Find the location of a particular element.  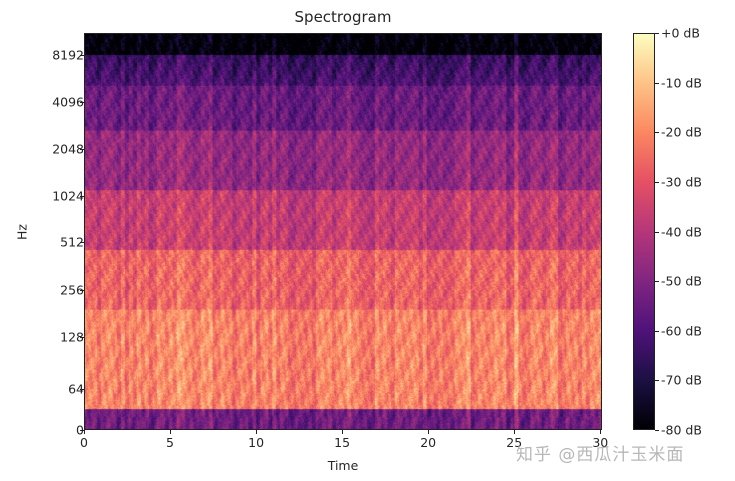

chart-title: Spectrogram is located at coordinates (343, 17).